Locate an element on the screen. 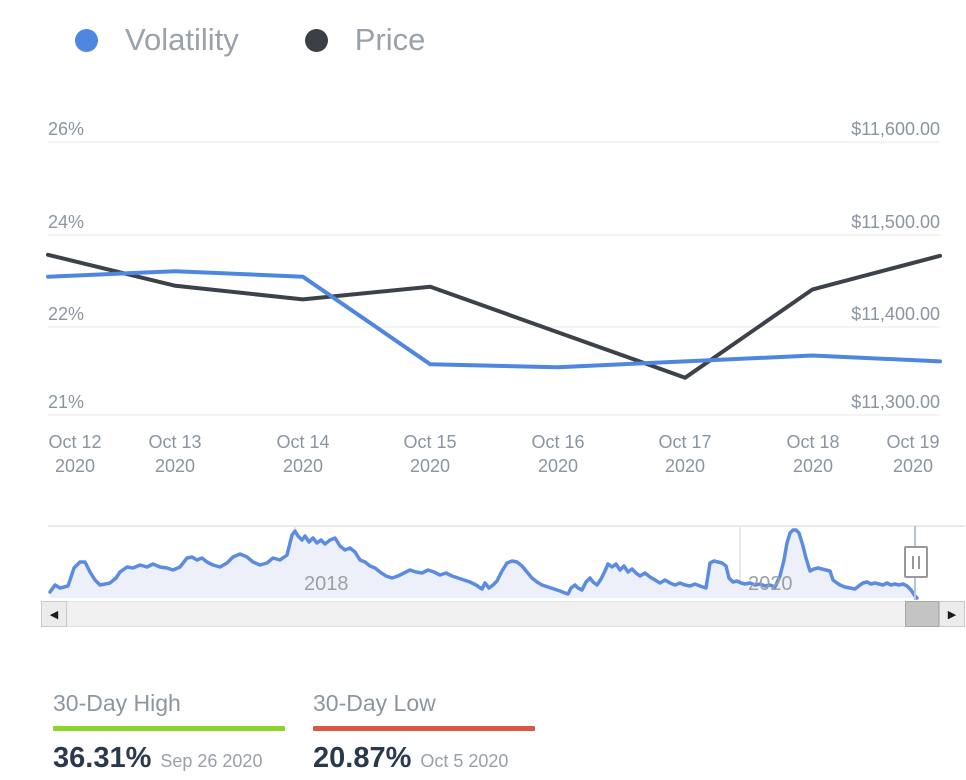 The width and height of the screenshot is (966, 780). chart-legend: Volatility Price is located at coordinates (250, 40).